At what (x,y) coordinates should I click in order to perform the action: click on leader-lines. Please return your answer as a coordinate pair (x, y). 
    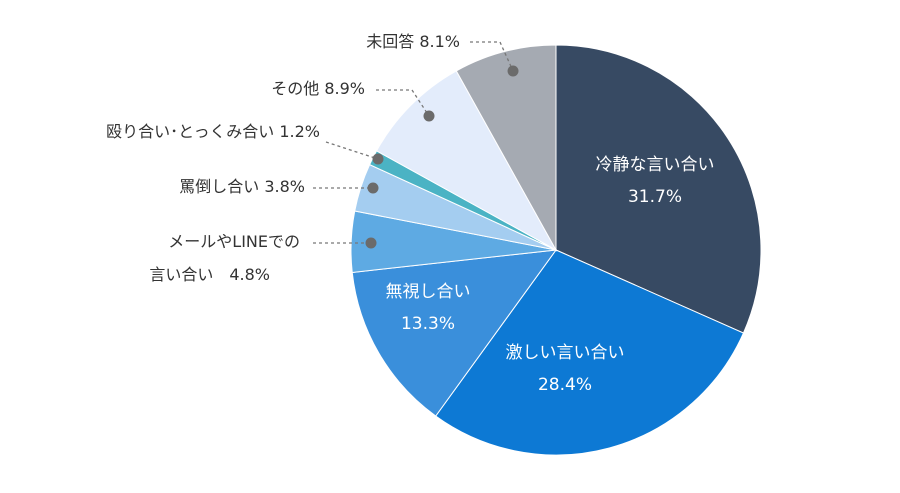
    Looking at the image, I should click on (416, 145).